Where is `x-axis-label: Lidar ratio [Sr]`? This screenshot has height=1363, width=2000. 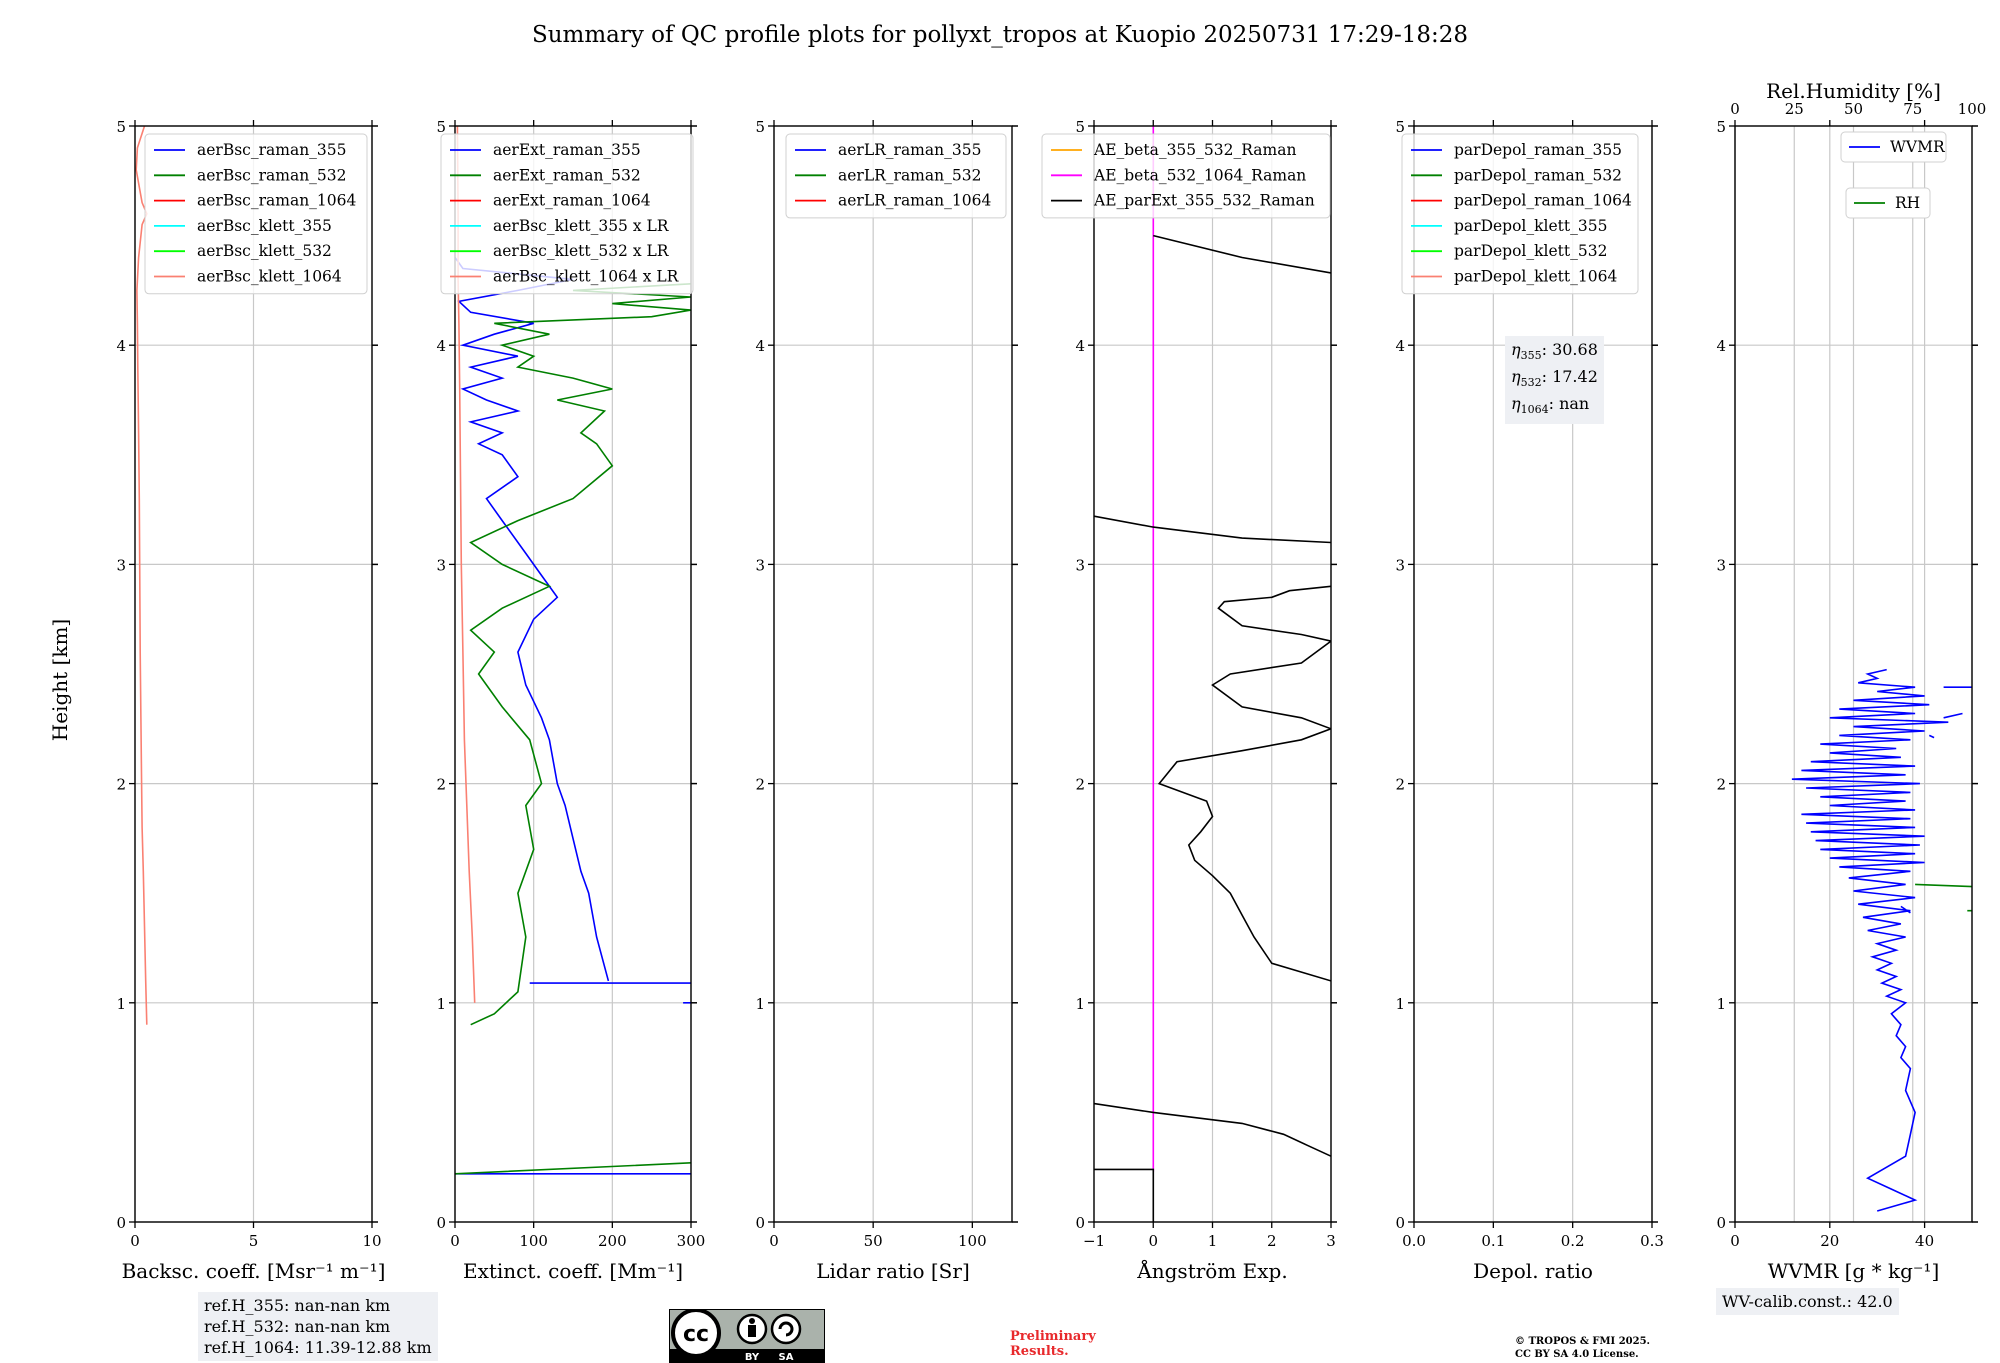
x-axis-label: Lidar ratio [Sr] is located at coordinates (893, 1271).